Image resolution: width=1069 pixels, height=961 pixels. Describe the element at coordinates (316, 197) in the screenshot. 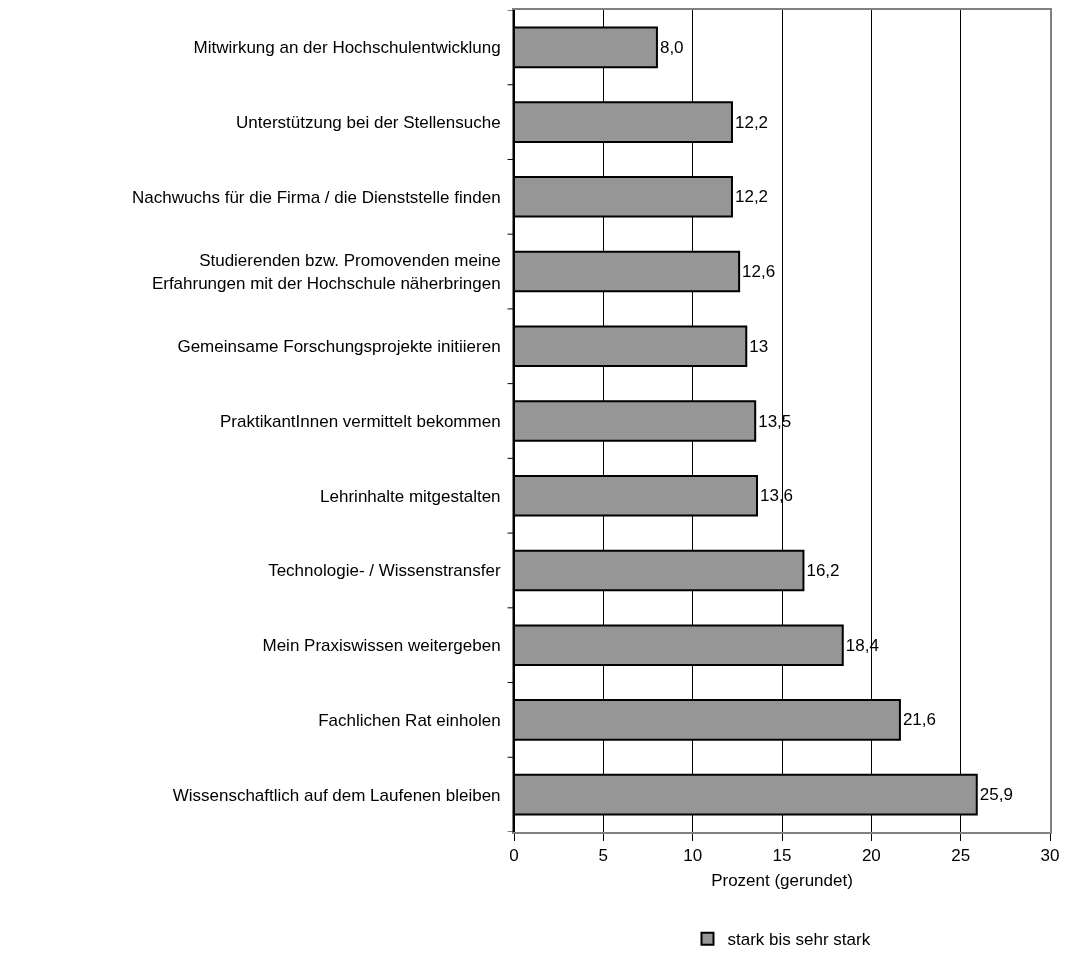

I see `y-tick-label: Nachwuchs für die Firma / die Dienststelle finden` at that location.